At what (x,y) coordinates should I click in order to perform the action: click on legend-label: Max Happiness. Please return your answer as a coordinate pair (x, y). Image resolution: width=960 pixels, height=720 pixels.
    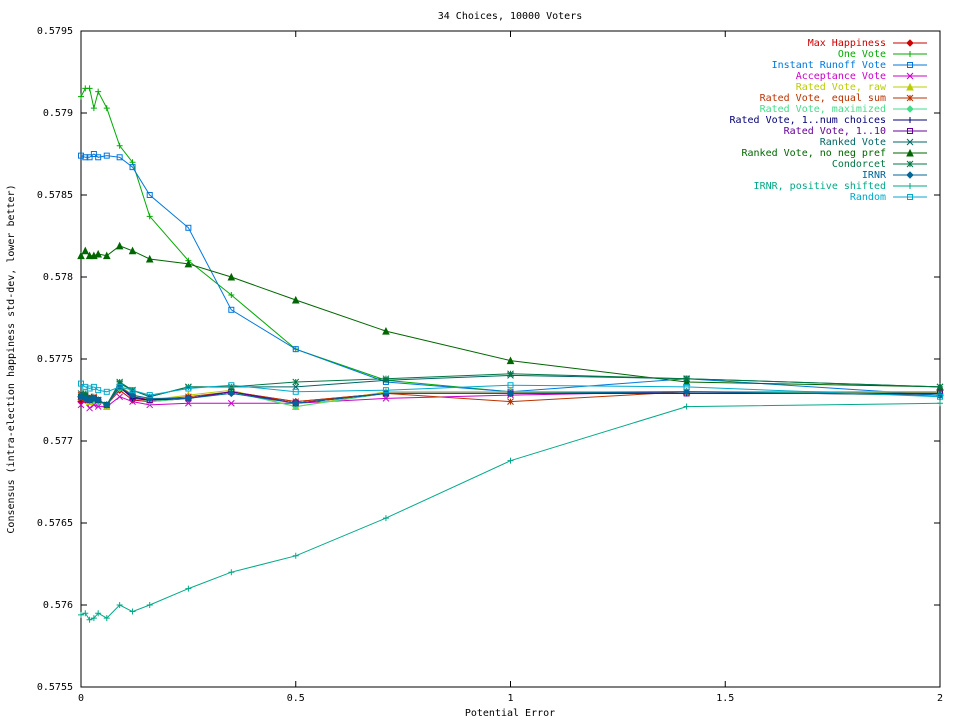
    Looking at the image, I should click on (847, 43).